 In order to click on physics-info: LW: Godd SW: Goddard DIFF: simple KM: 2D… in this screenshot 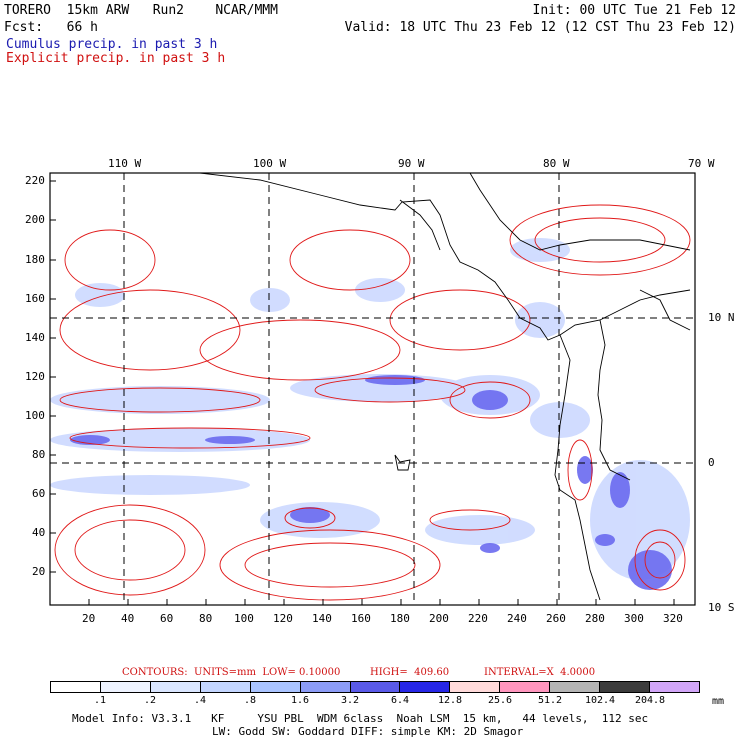, I will do `click(368, 731)`.